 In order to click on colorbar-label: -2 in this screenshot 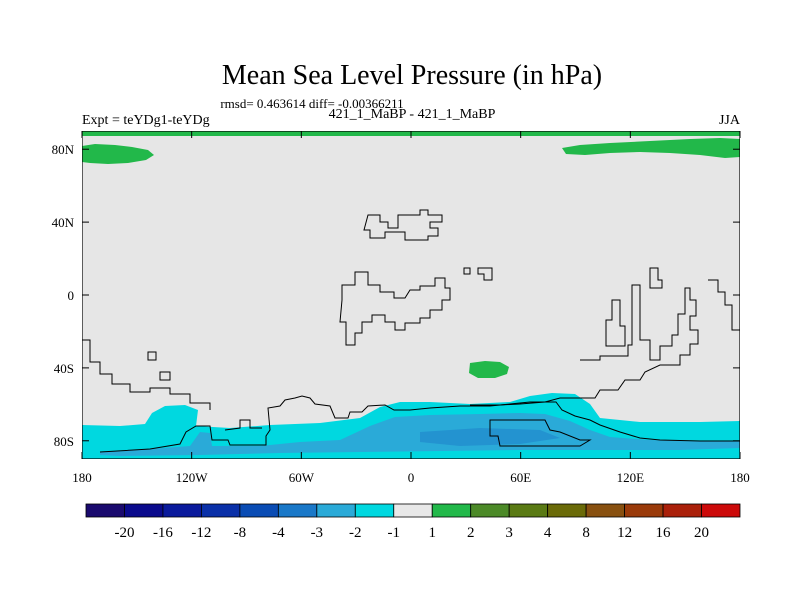, I will do `click(355, 533)`.